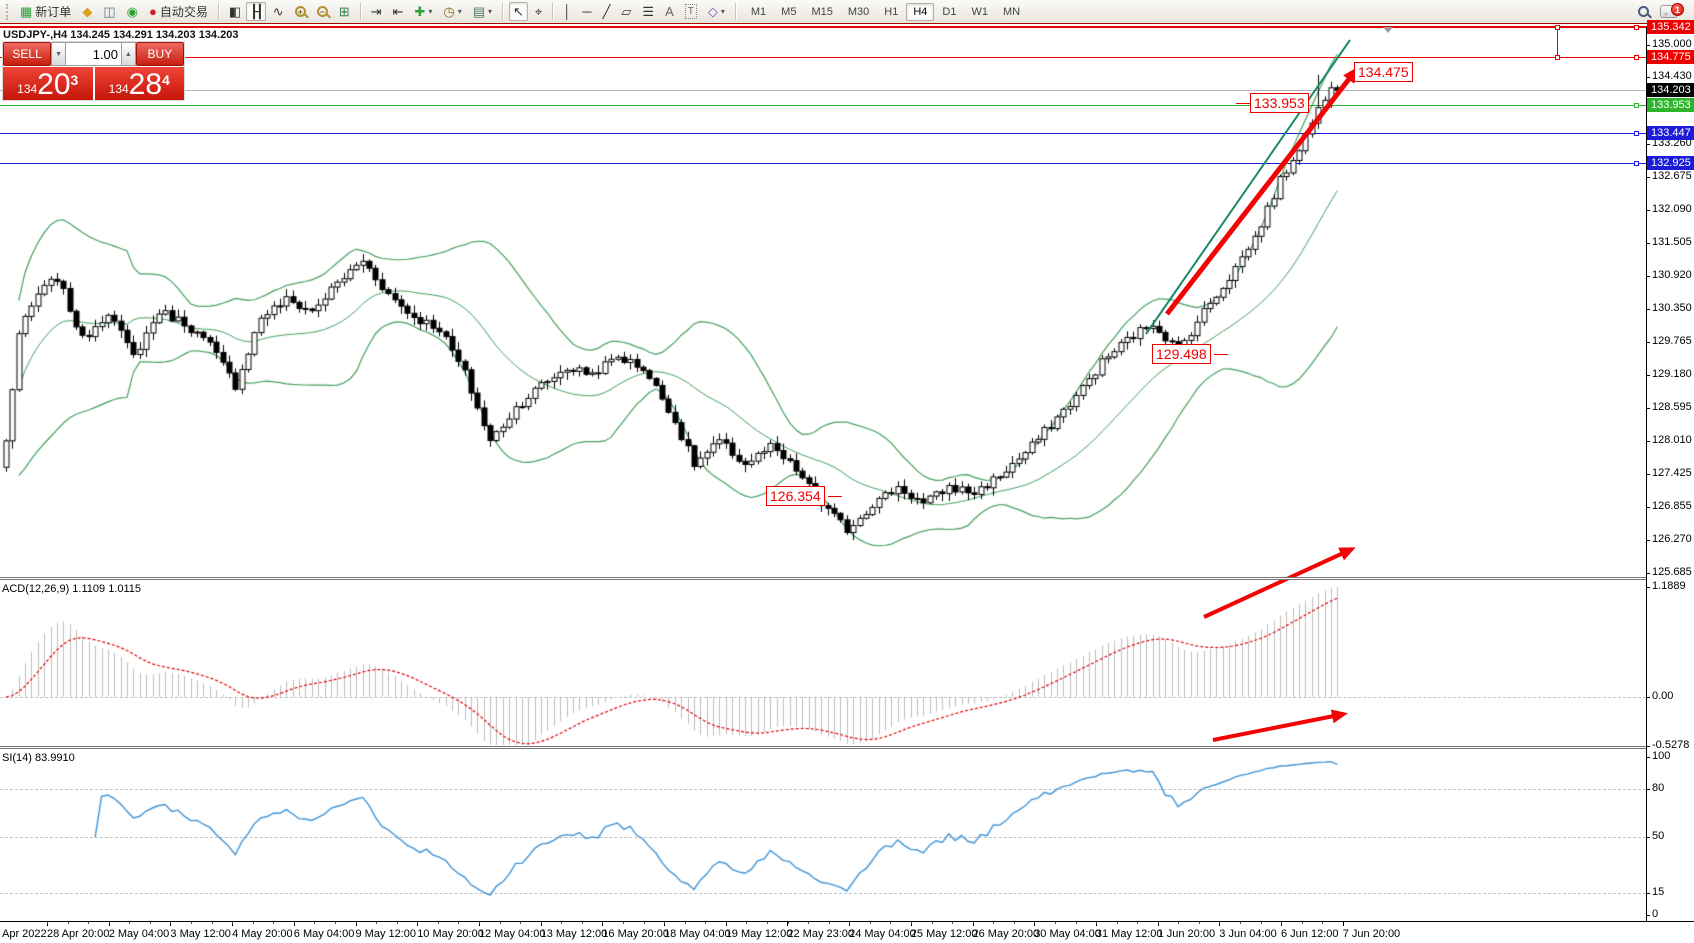 The width and height of the screenshot is (1694, 943). I want to click on price-tick-label: 129.765, so click(1672, 341).